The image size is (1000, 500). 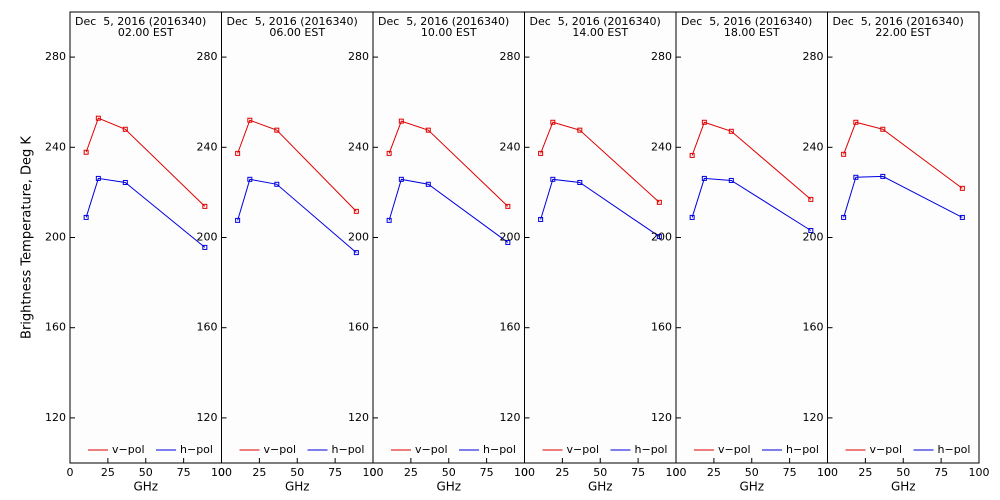 What do you see at coordinates (146, 32) in the screenshot?
I see `panel-subtitle: 02.00 EST` at bounding box center [146, 32].